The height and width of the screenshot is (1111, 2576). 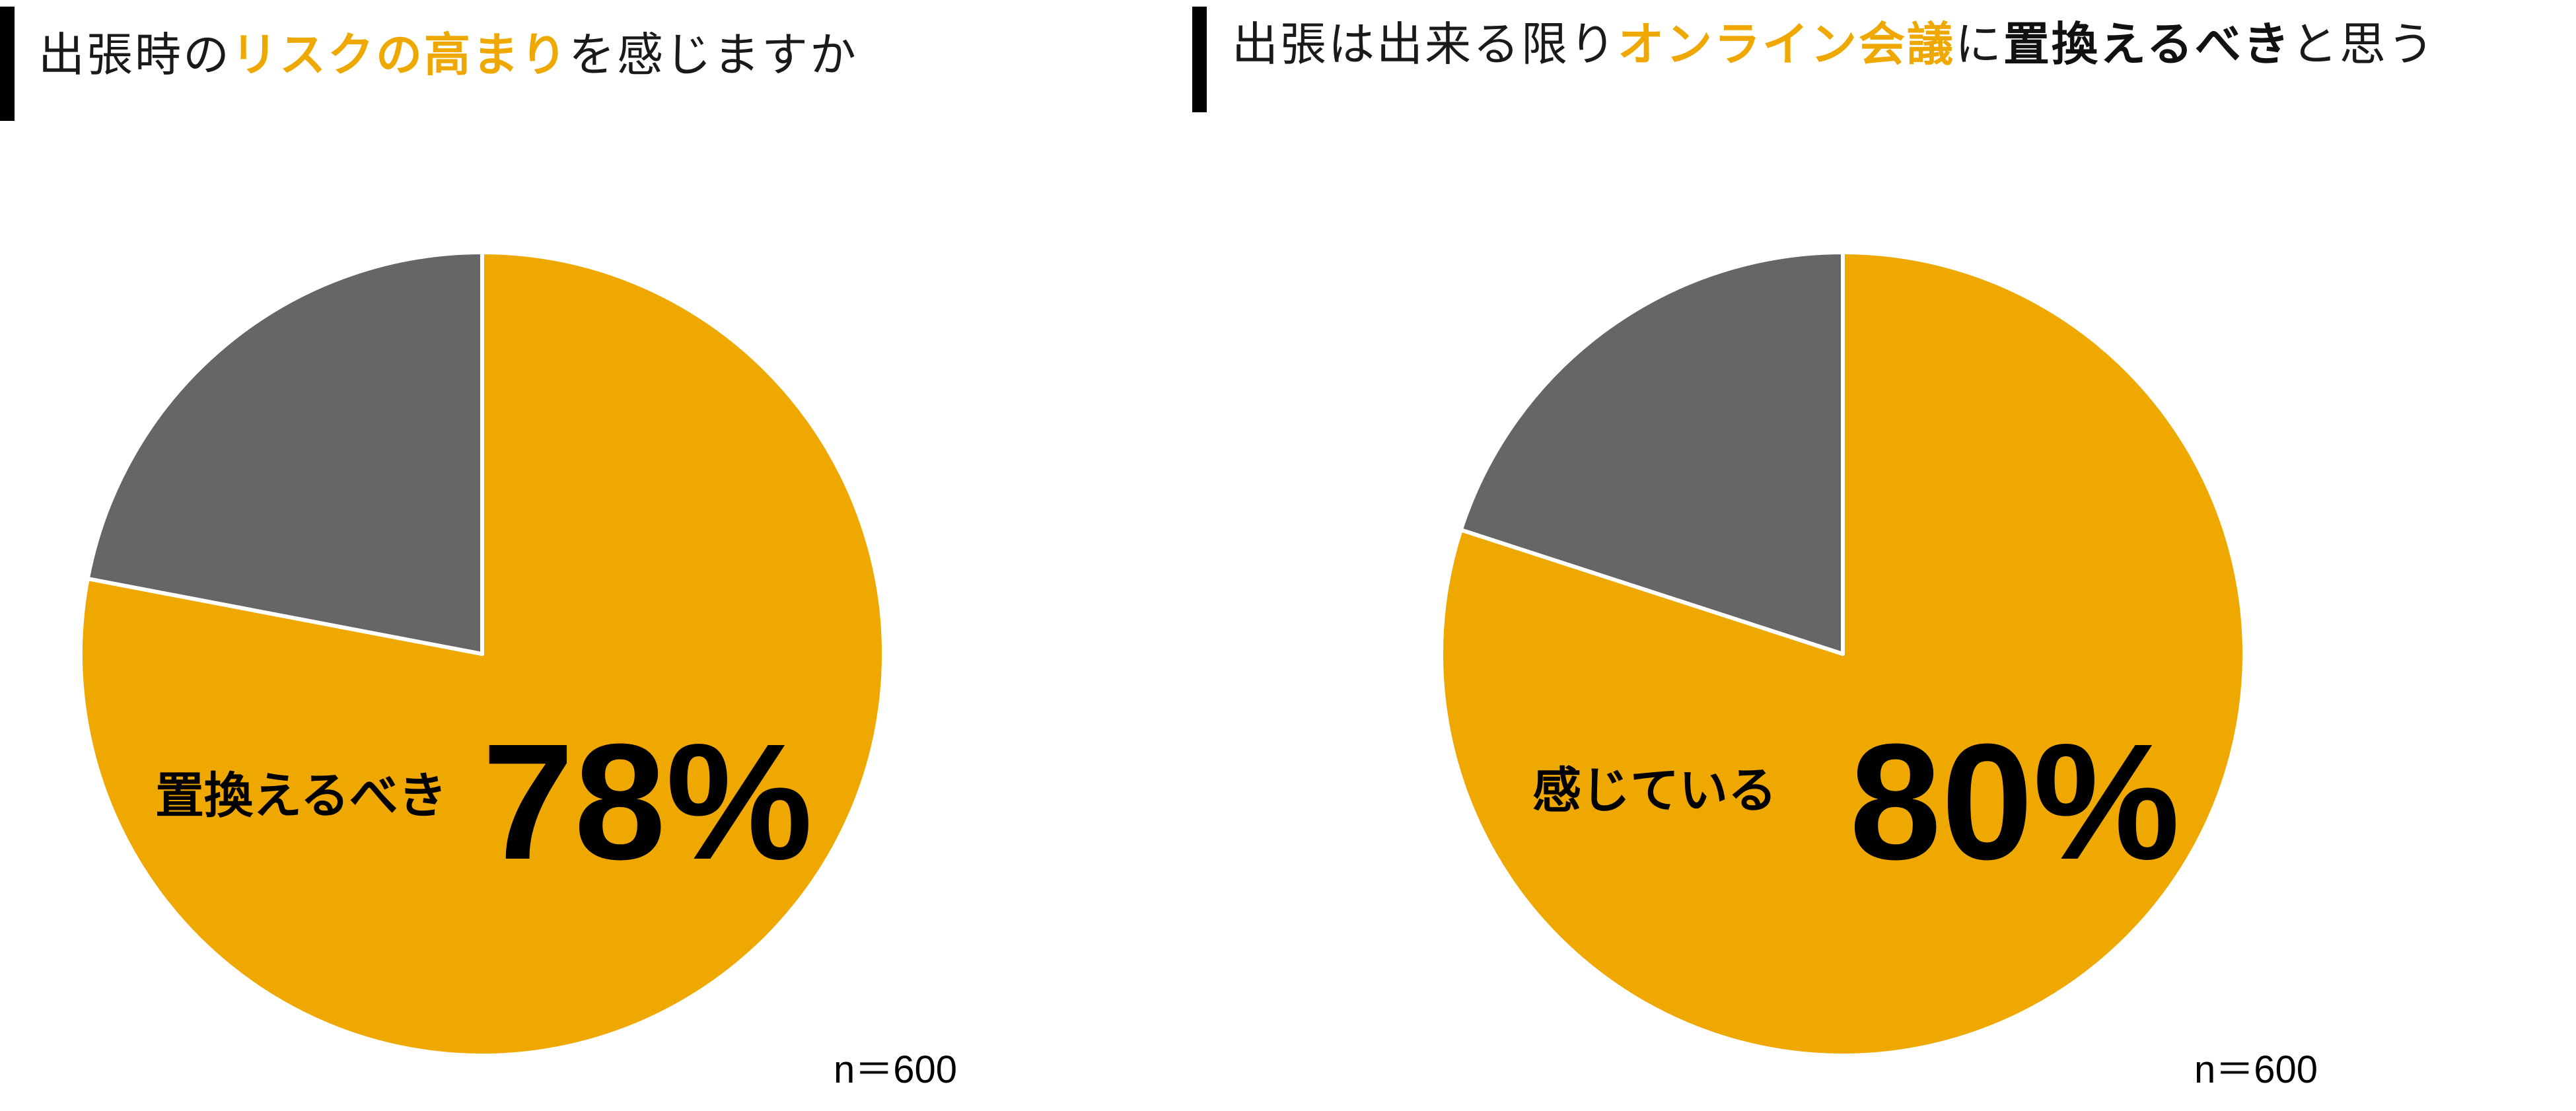 What do you see at coordinates (1786, 44) in the screenshot?
I see `title-highlight: オンライン会議` at bounding box center [1786, 44].